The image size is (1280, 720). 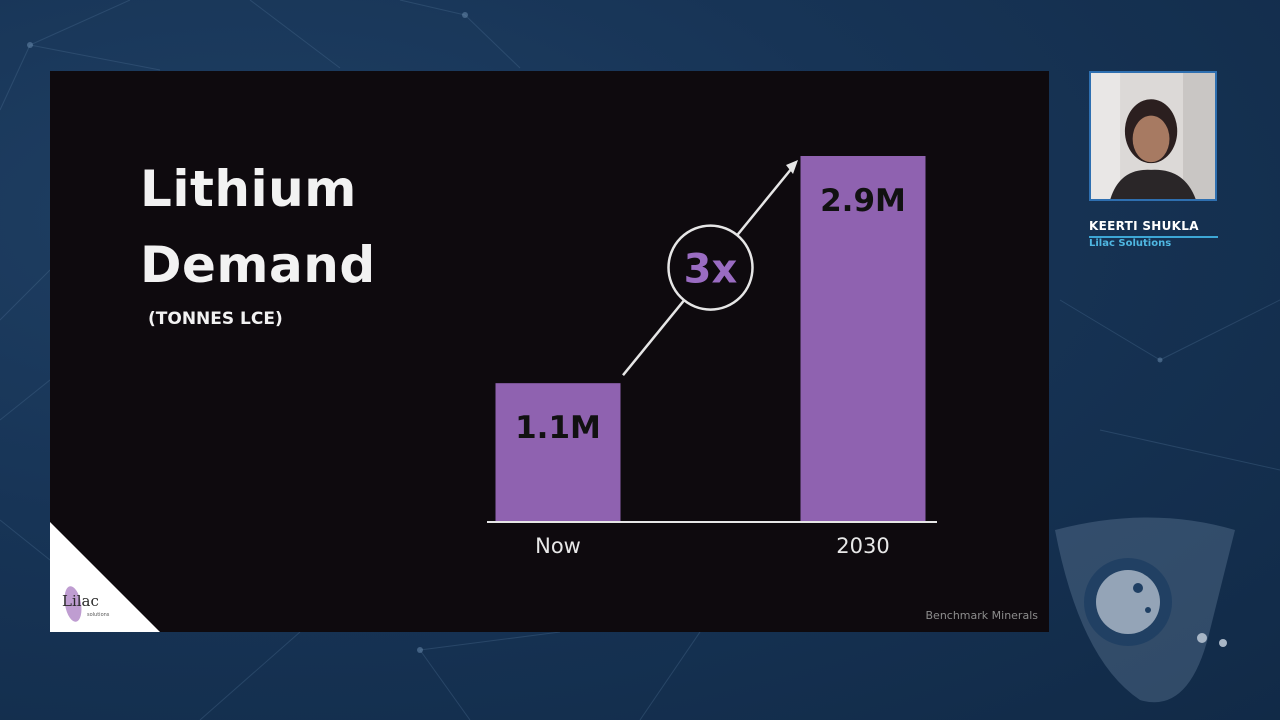 I want to click on source-credit: Benchmark Minerals, so click(x=982, y=615).